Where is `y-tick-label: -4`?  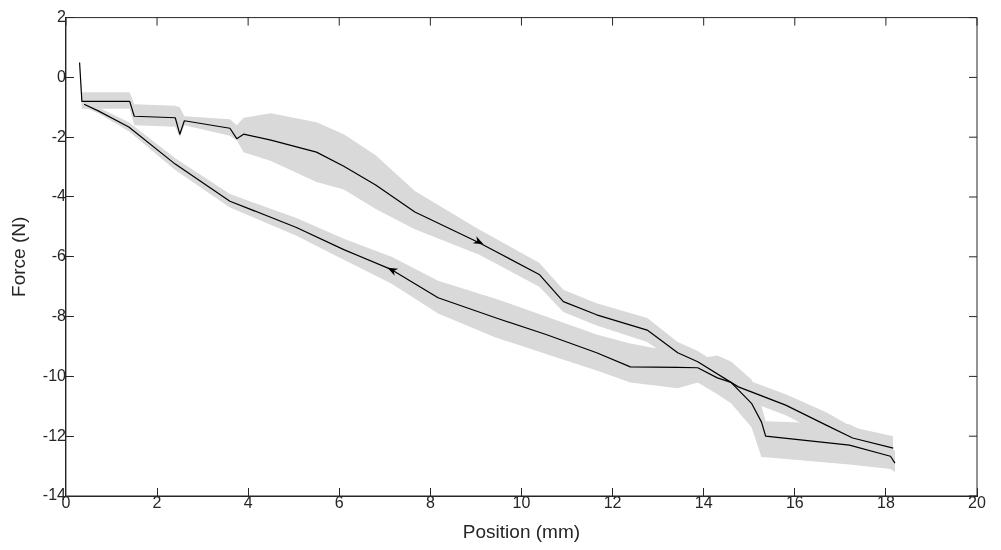 y-tick-label: -4 is located at coordinates (59, 196).